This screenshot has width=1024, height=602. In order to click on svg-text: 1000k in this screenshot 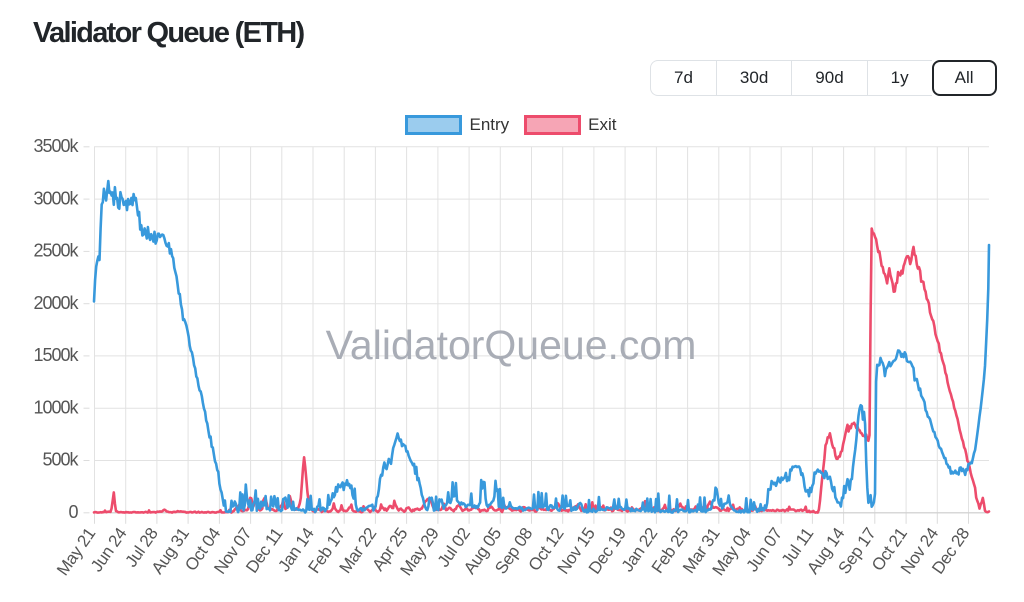, I will do `click(56, 407)`.